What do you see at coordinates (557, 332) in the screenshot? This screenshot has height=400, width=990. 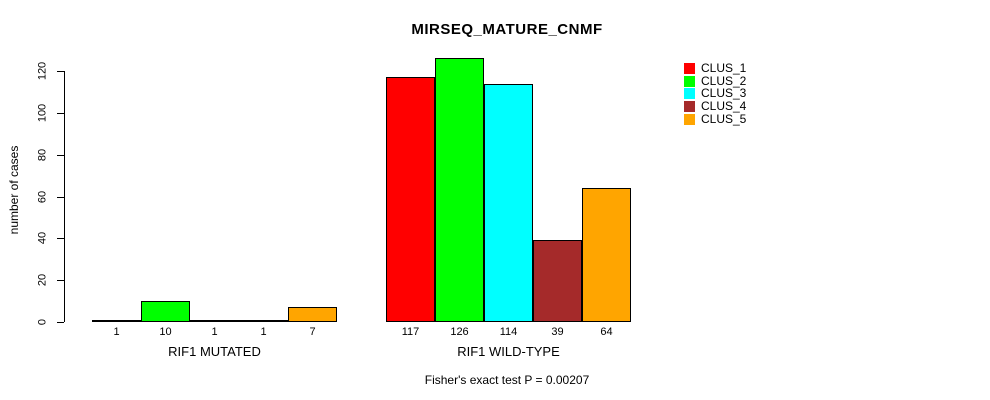 I see `bar-value-label: 39` at bounding box center [557, 332].